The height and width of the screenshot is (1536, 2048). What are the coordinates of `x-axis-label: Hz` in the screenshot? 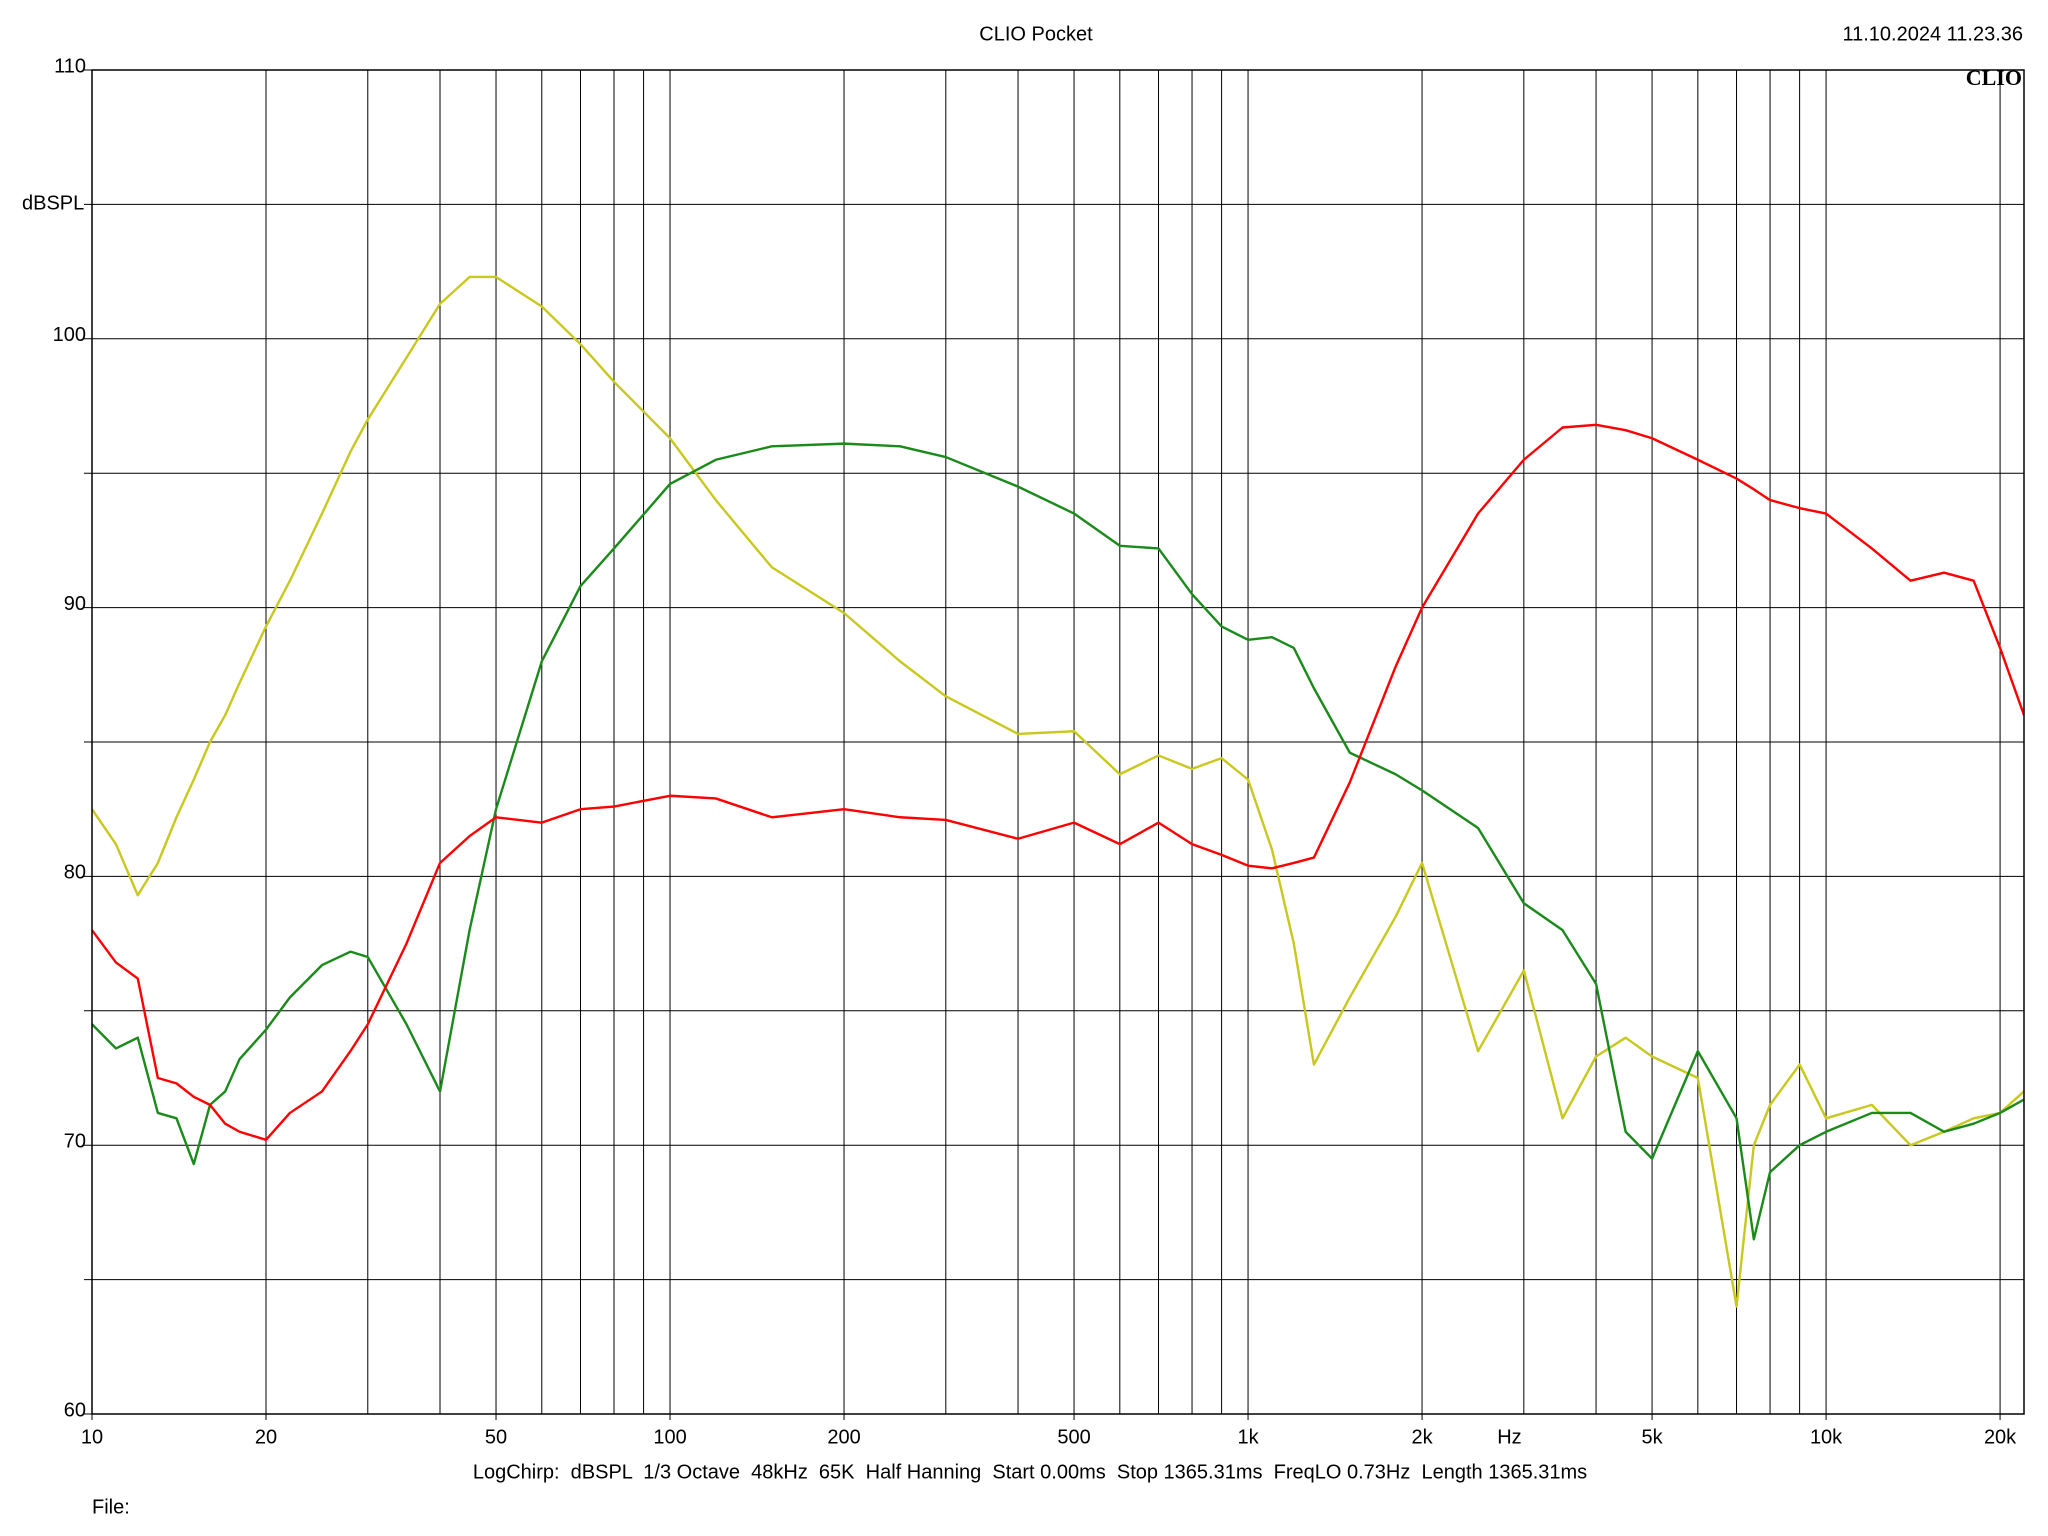 It's located at (1509, 1437).